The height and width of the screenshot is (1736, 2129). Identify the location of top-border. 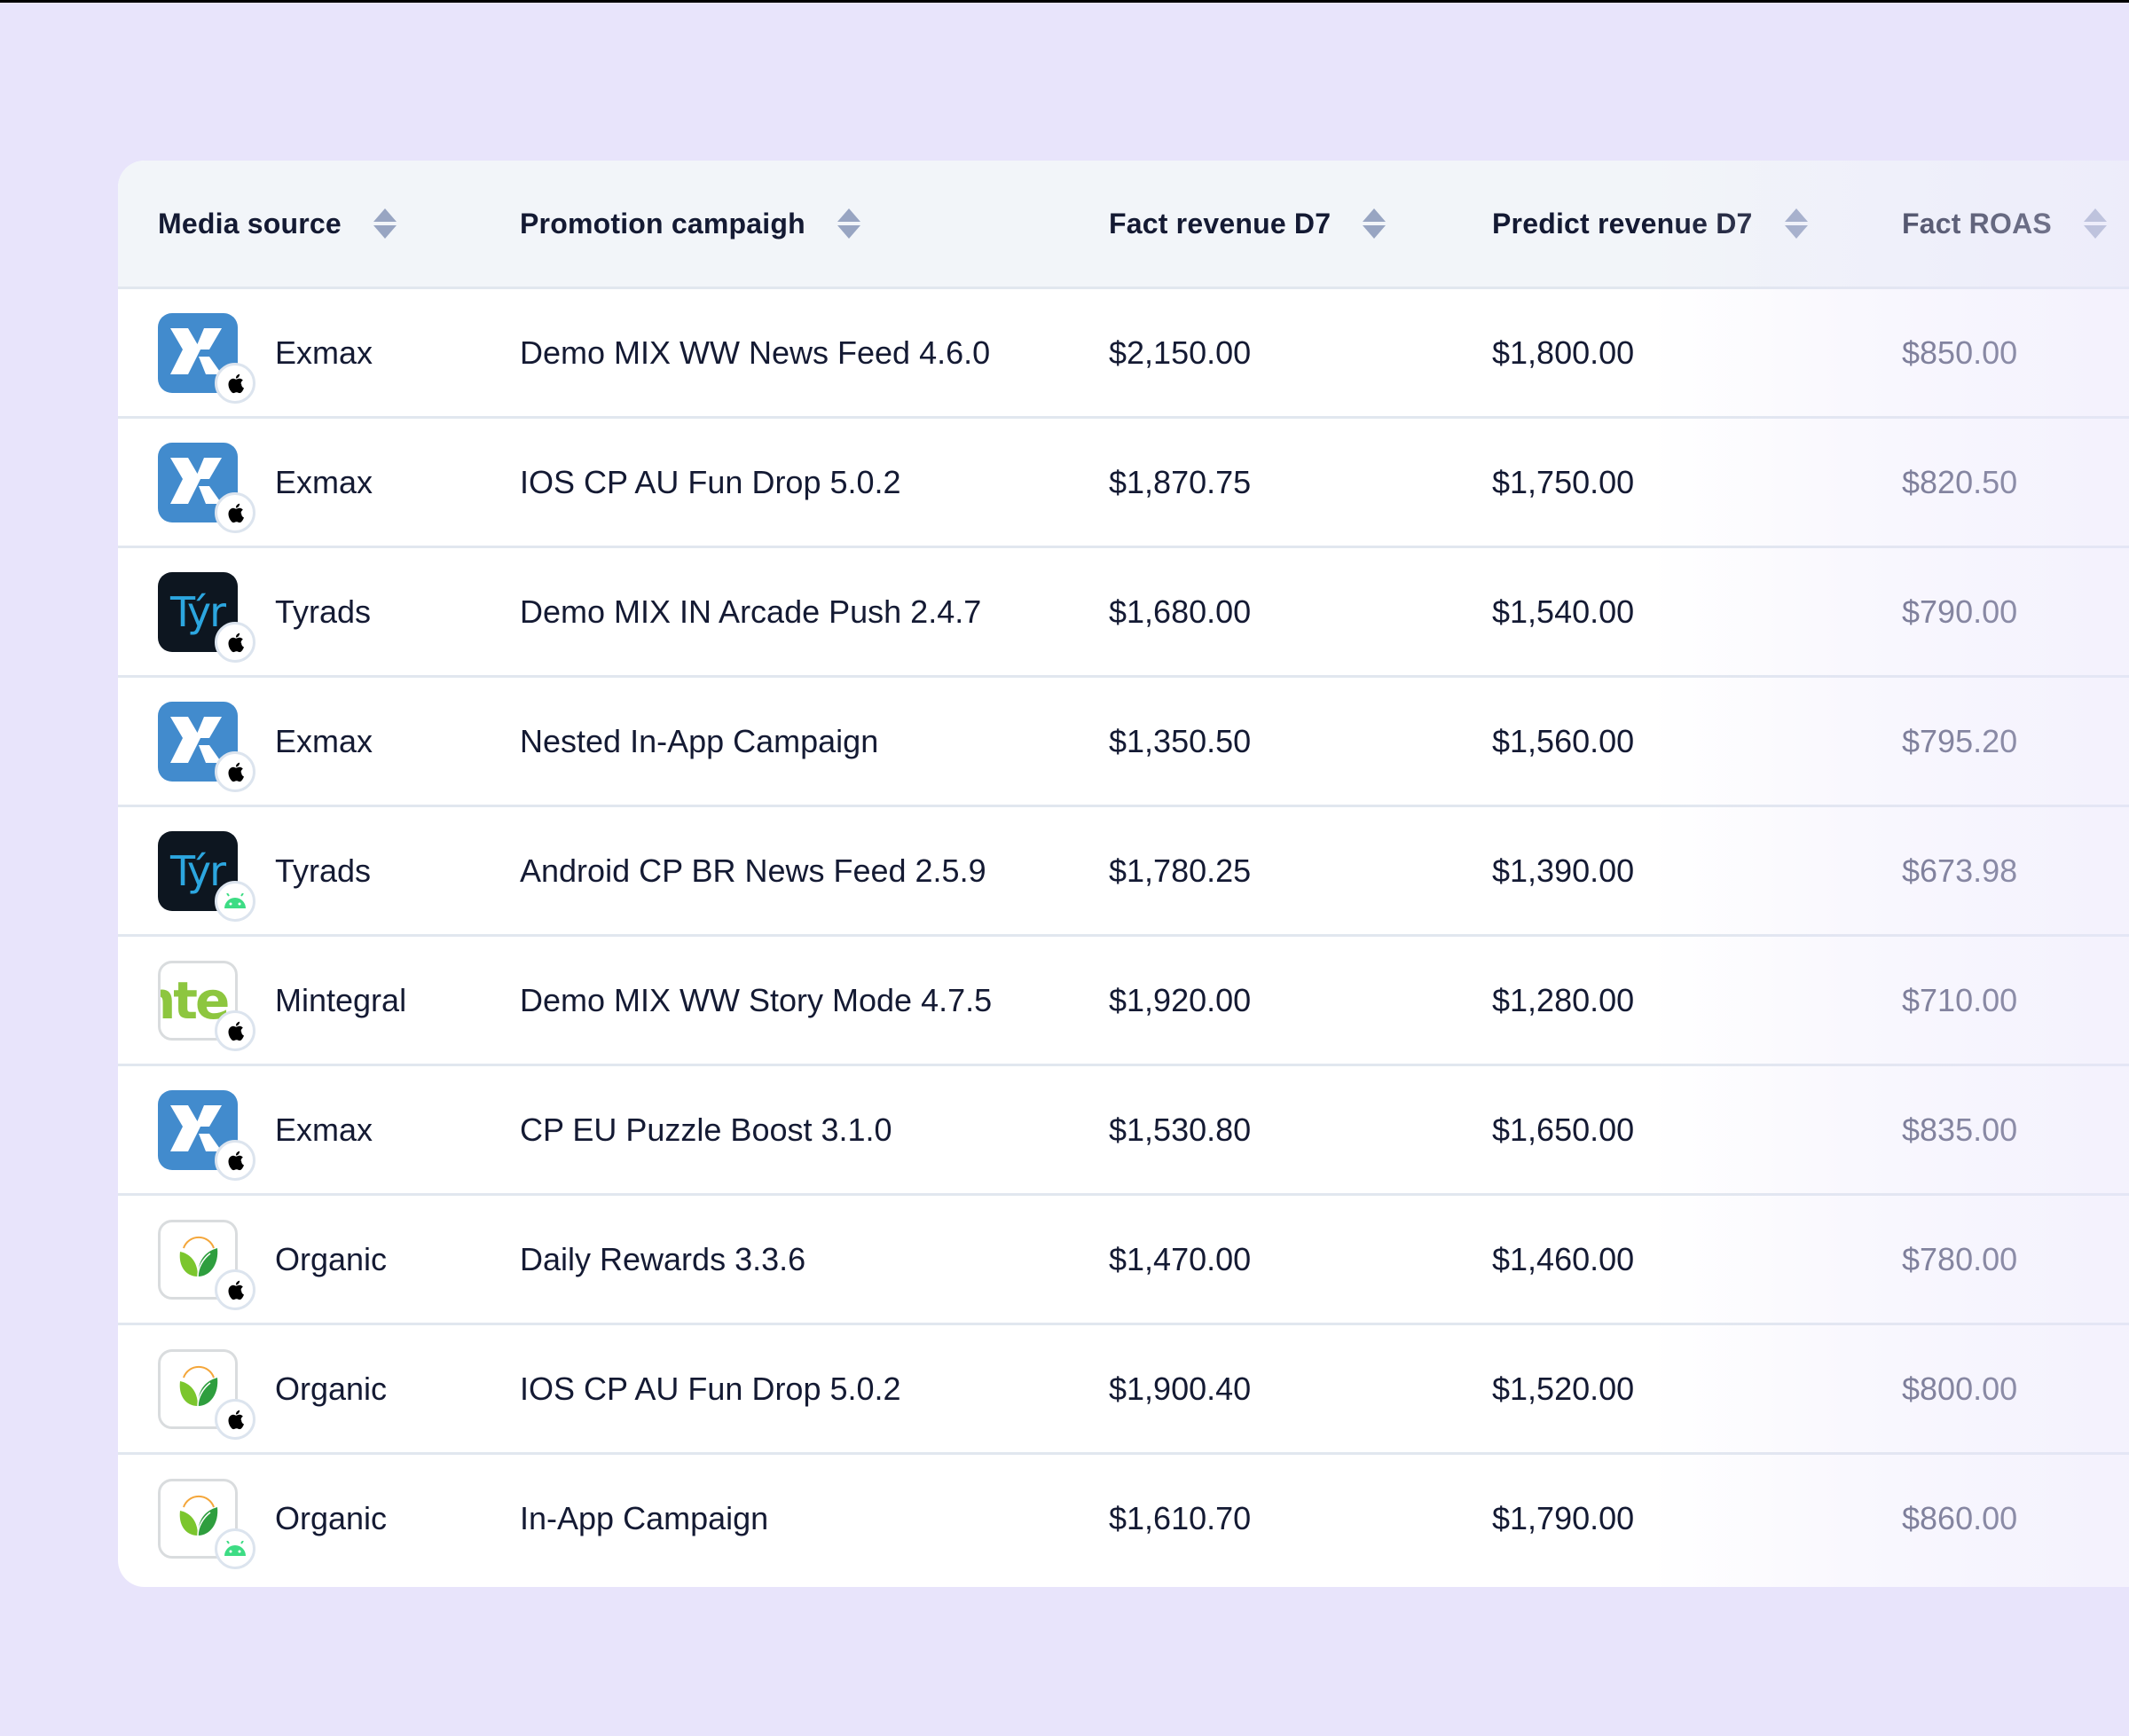
(1065, 1).